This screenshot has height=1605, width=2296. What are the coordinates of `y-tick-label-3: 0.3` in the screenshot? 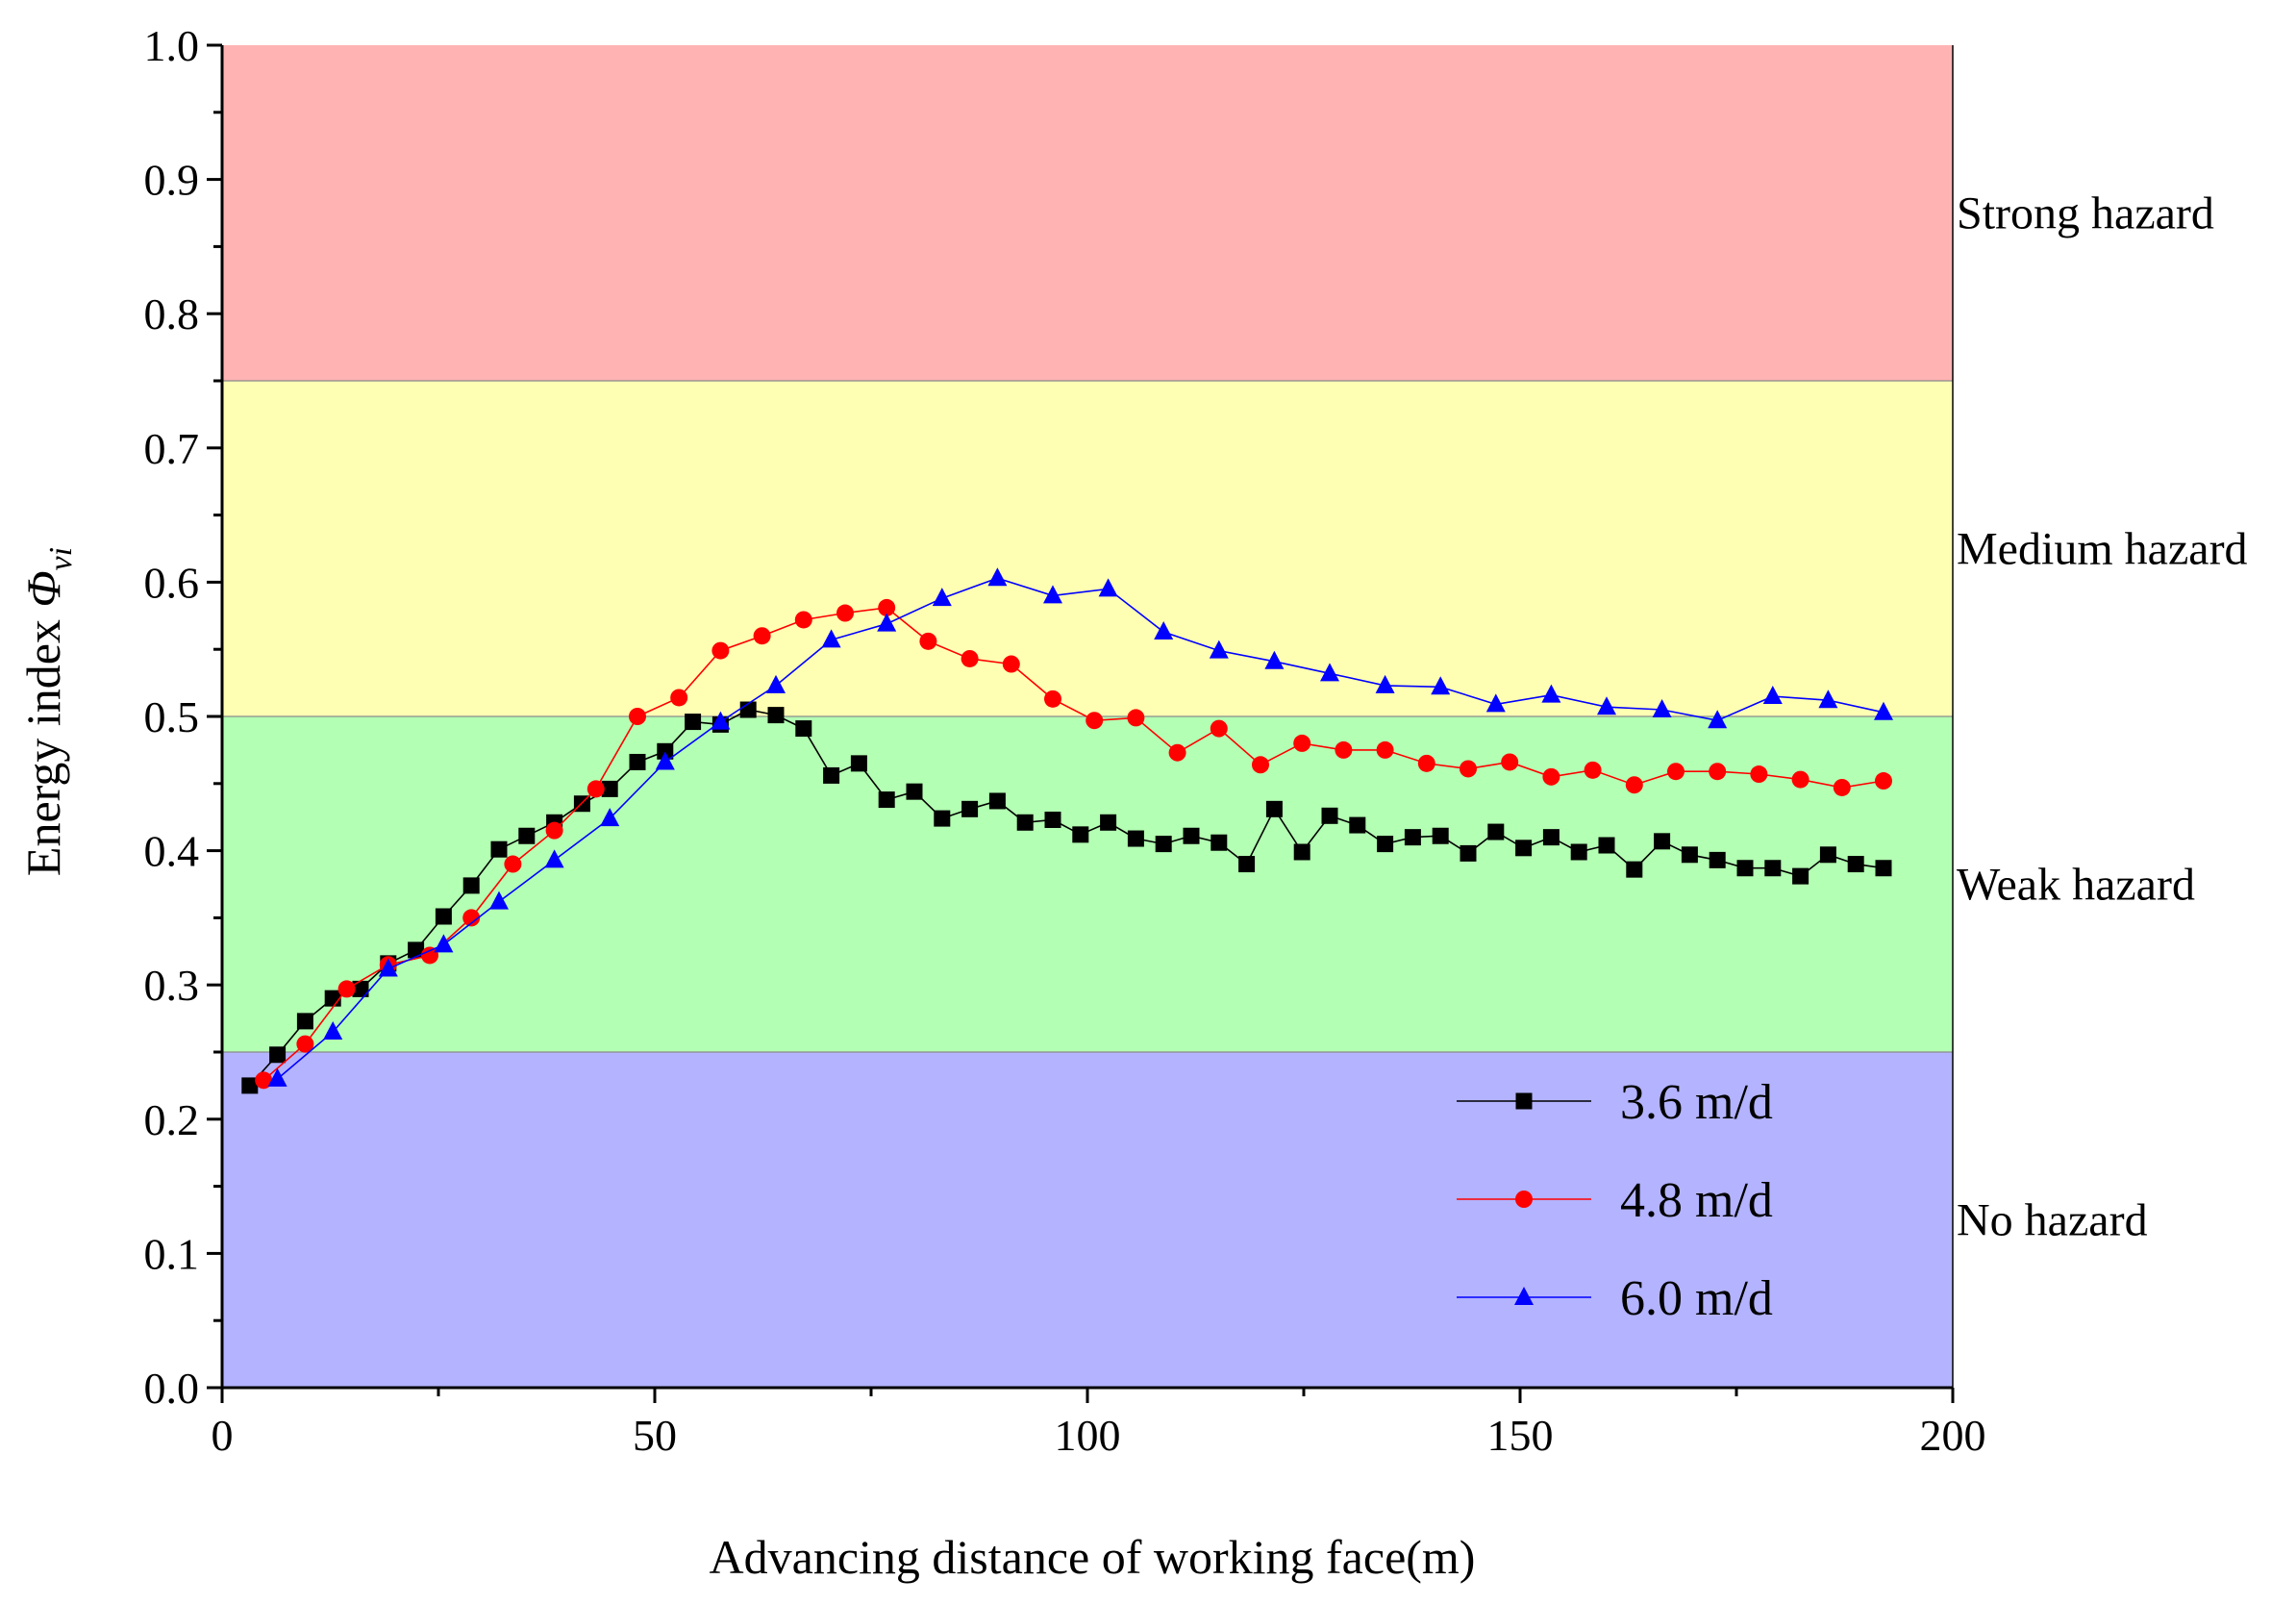 It's located at (172, 985).